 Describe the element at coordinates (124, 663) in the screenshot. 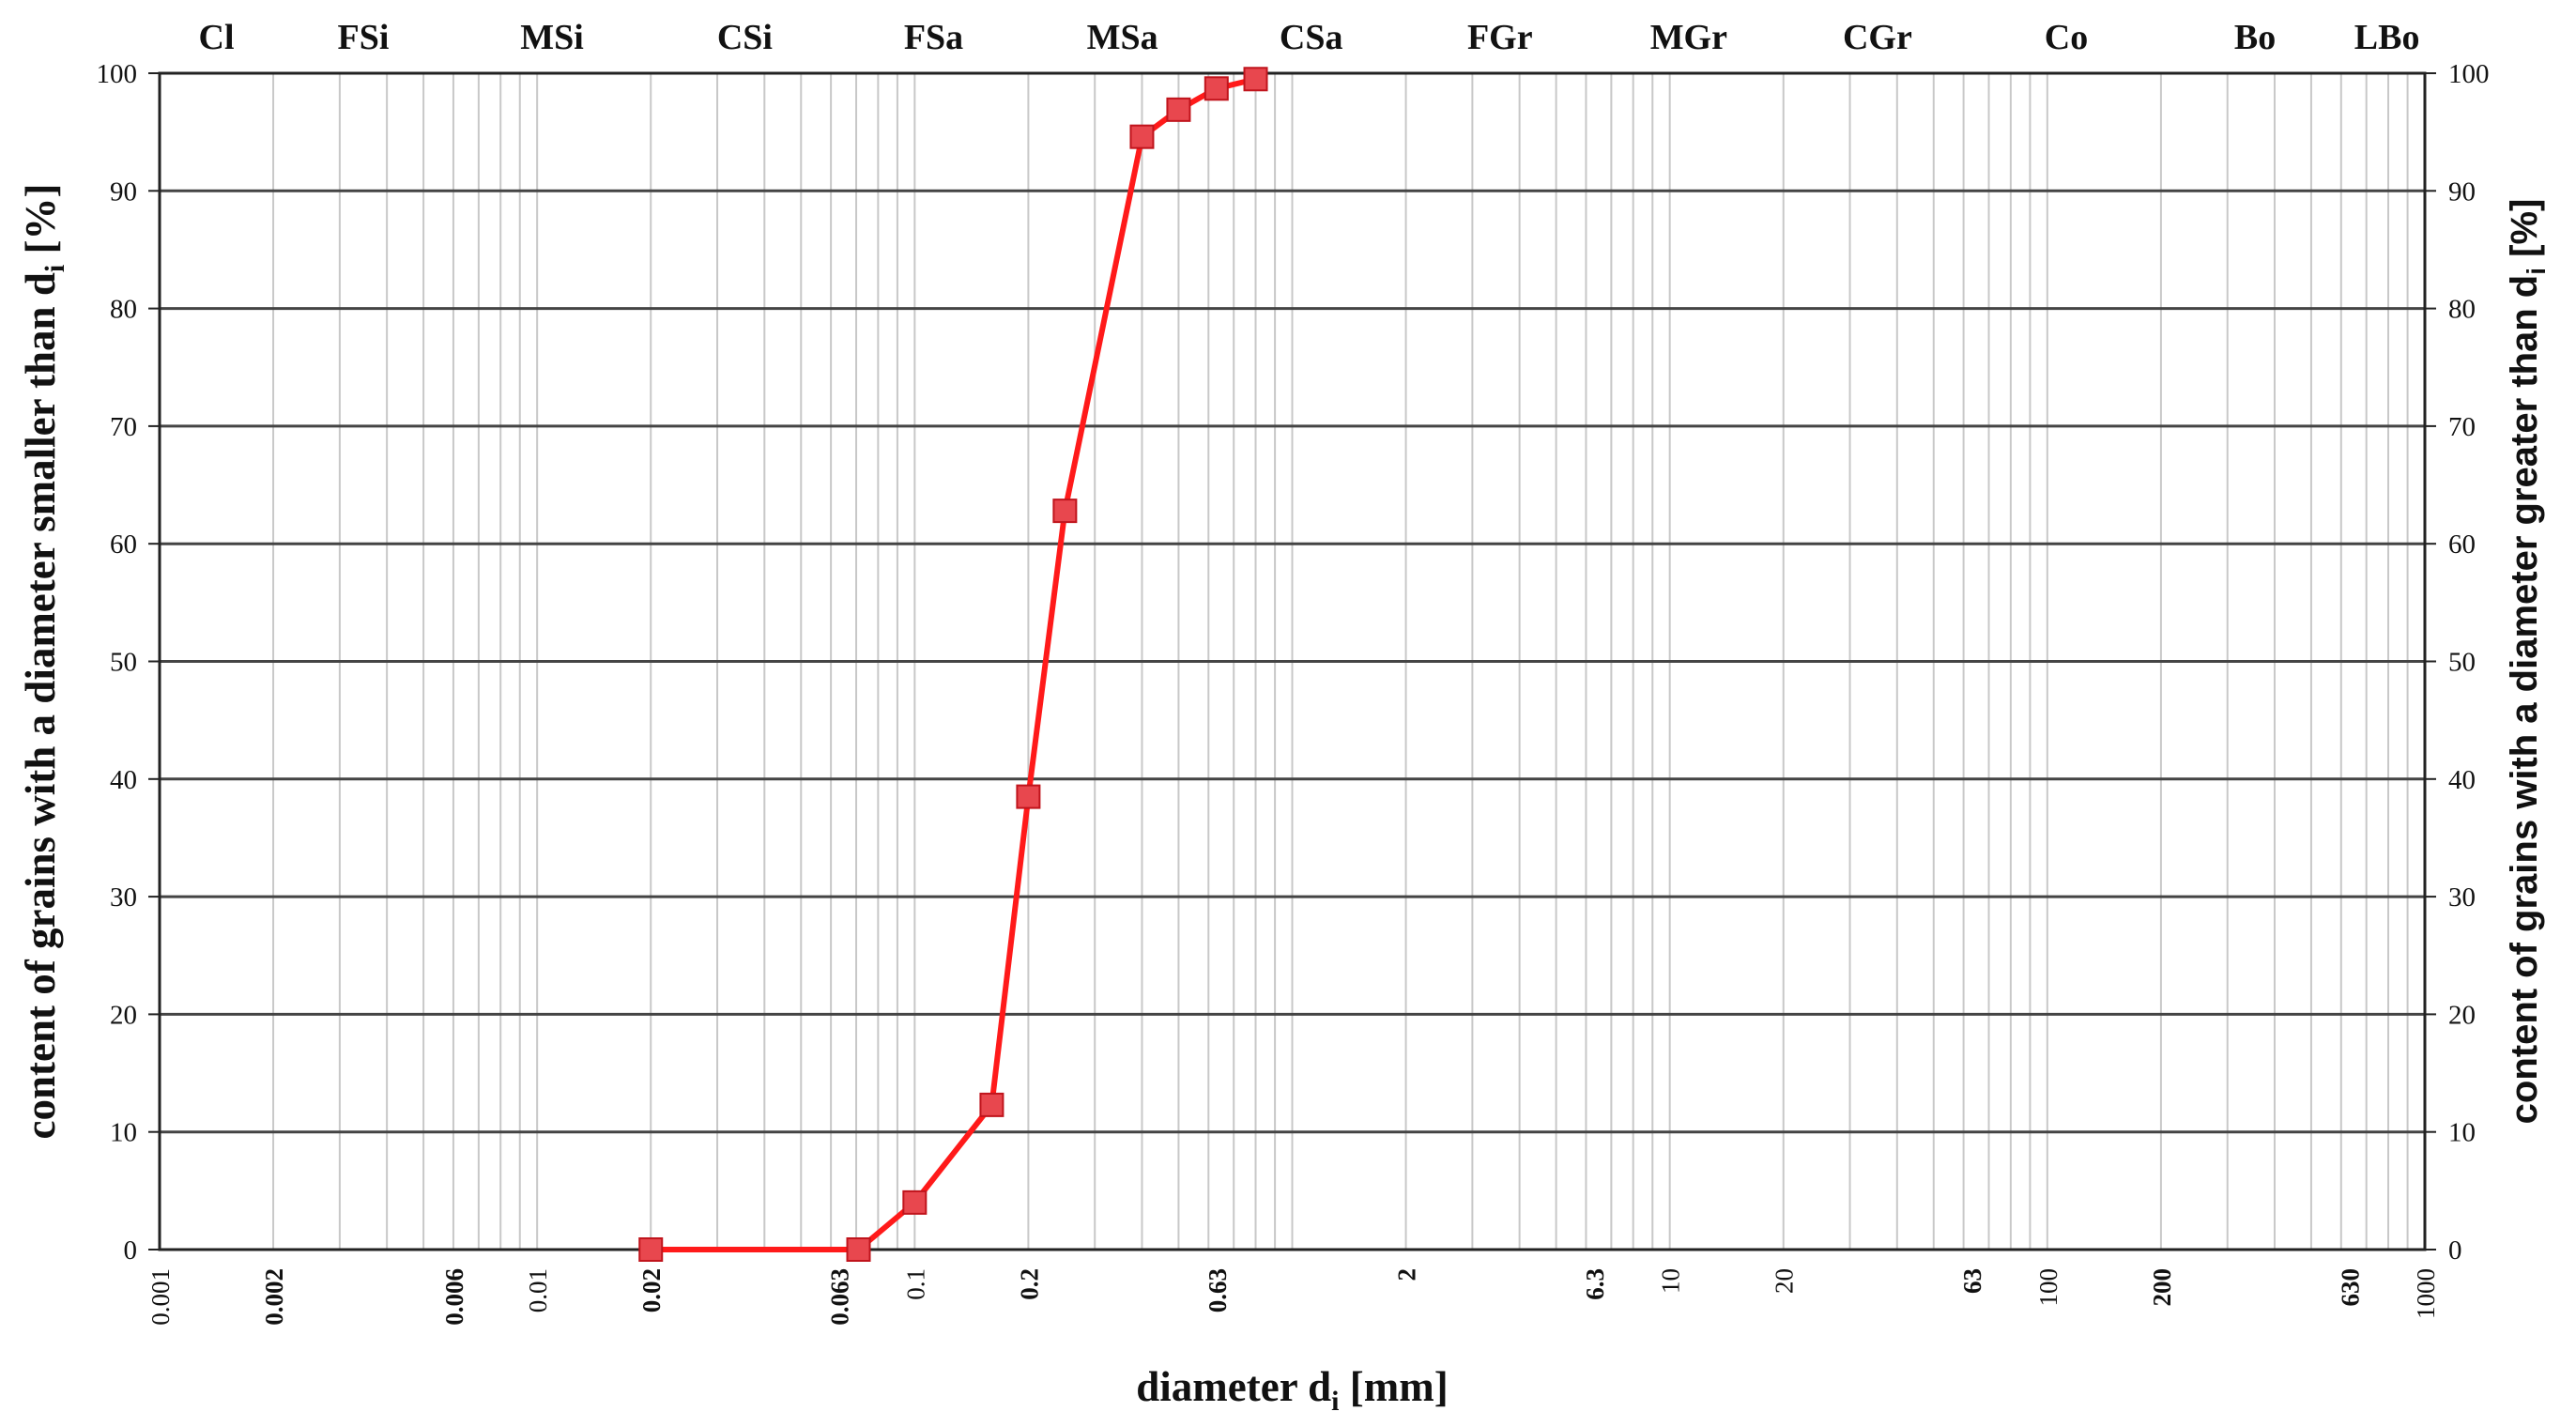

I see `left-y-tick-label: 50` at that location.